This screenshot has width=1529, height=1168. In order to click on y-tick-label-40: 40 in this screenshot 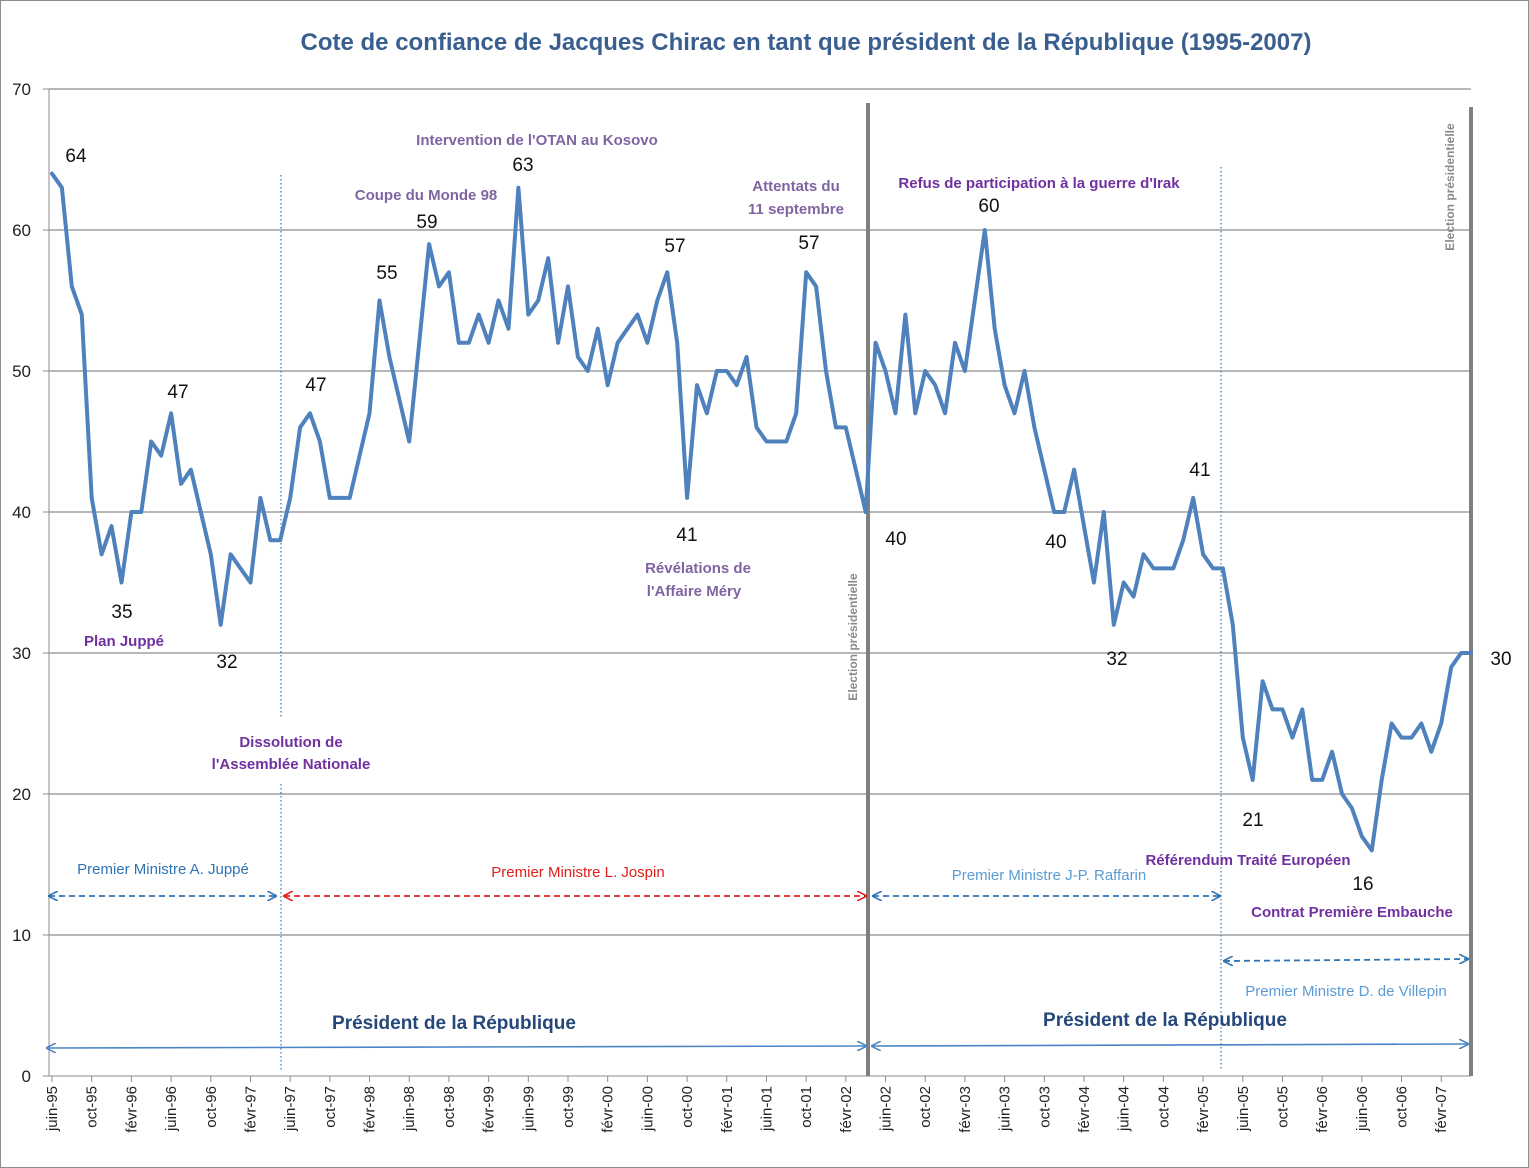, I will do `click(21, 512)`.